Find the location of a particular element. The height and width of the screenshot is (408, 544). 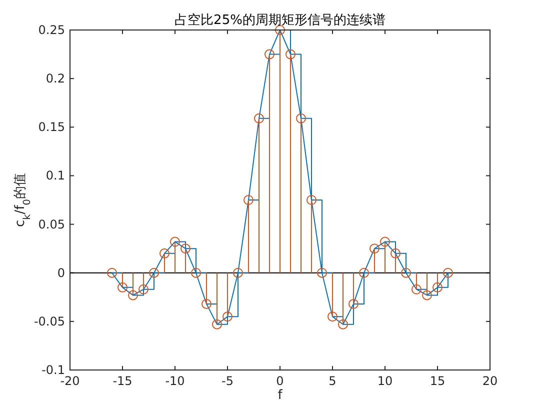

y-tick-label: 0.2 is located at coordinates (55, 79).